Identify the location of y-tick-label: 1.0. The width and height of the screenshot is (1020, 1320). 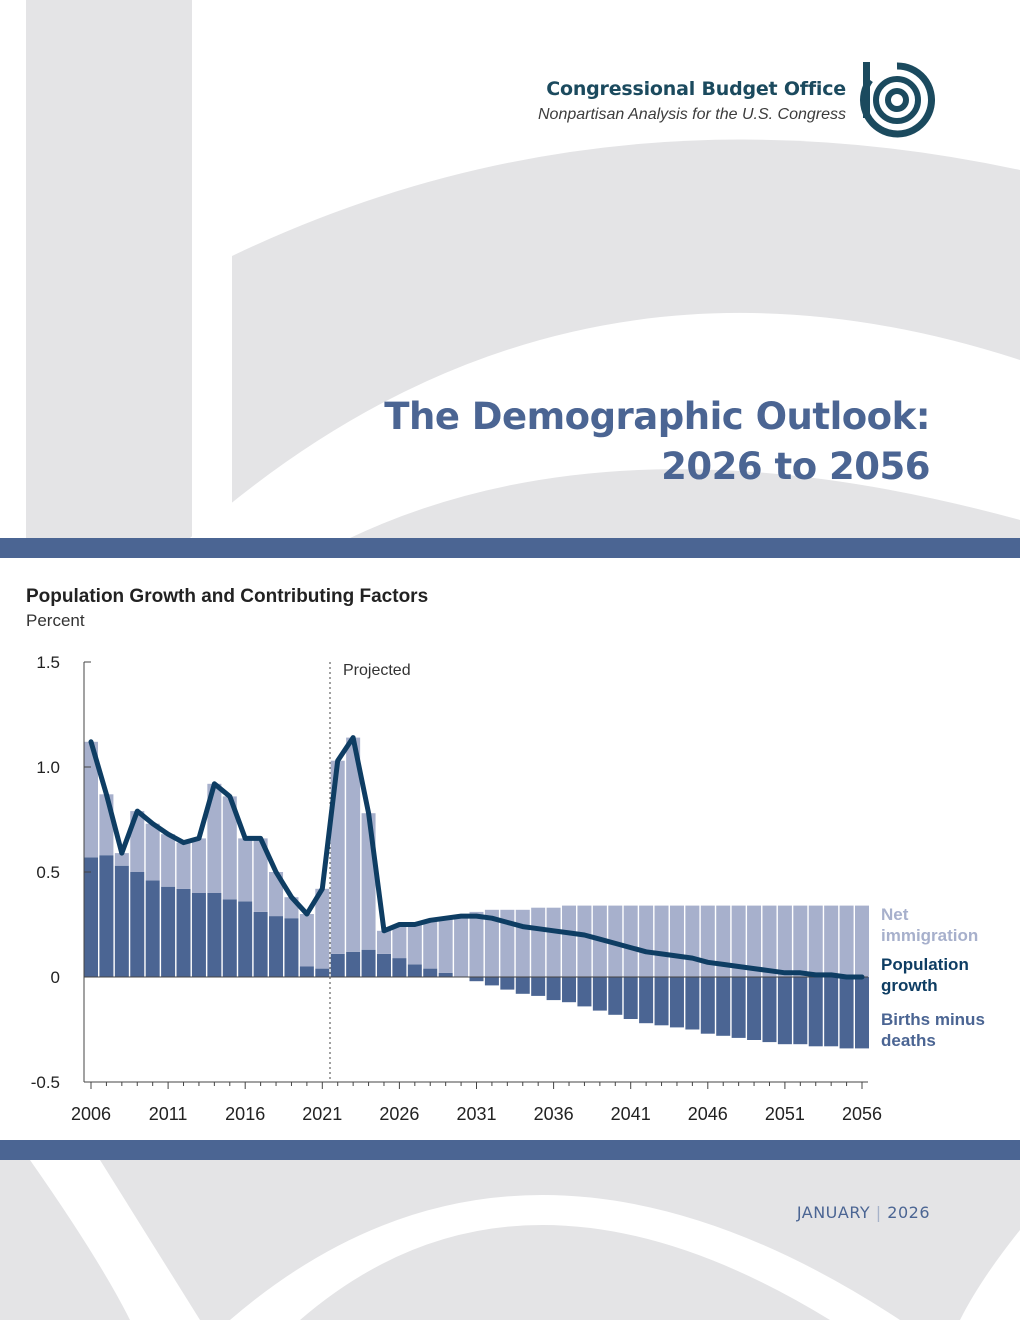
(48, 767).